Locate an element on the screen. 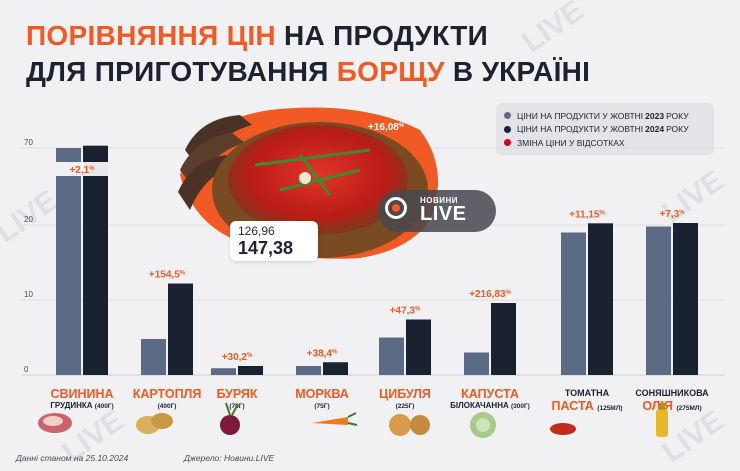  legend-swatch-2023 is located at coordinates (507, 116).